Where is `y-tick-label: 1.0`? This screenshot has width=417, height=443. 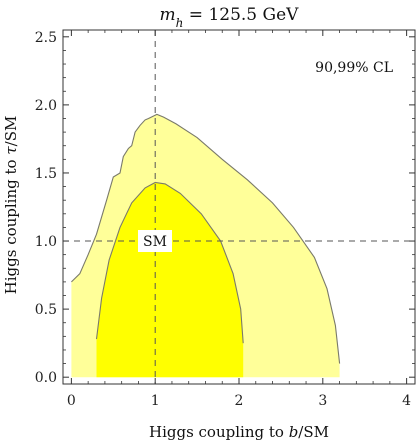
y-tick-label: 1.0 is located at coordinates (46, 242).